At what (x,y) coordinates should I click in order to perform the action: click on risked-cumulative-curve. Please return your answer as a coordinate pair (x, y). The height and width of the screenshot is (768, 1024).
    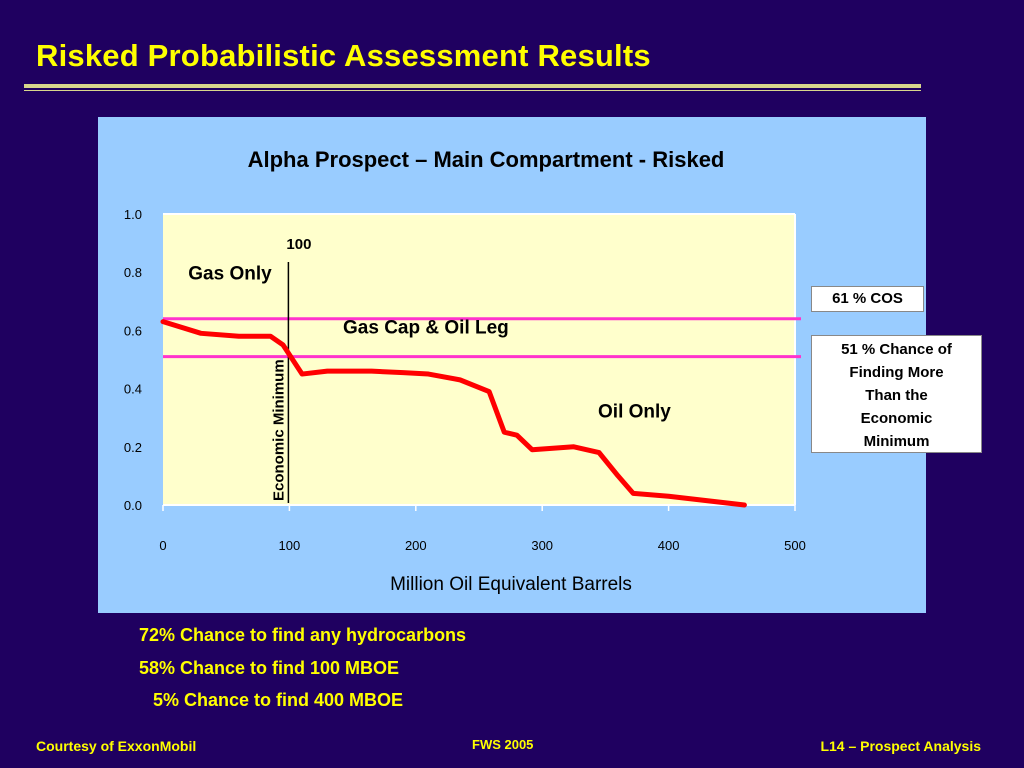
    Looking at the image, I should click on (453, 413).